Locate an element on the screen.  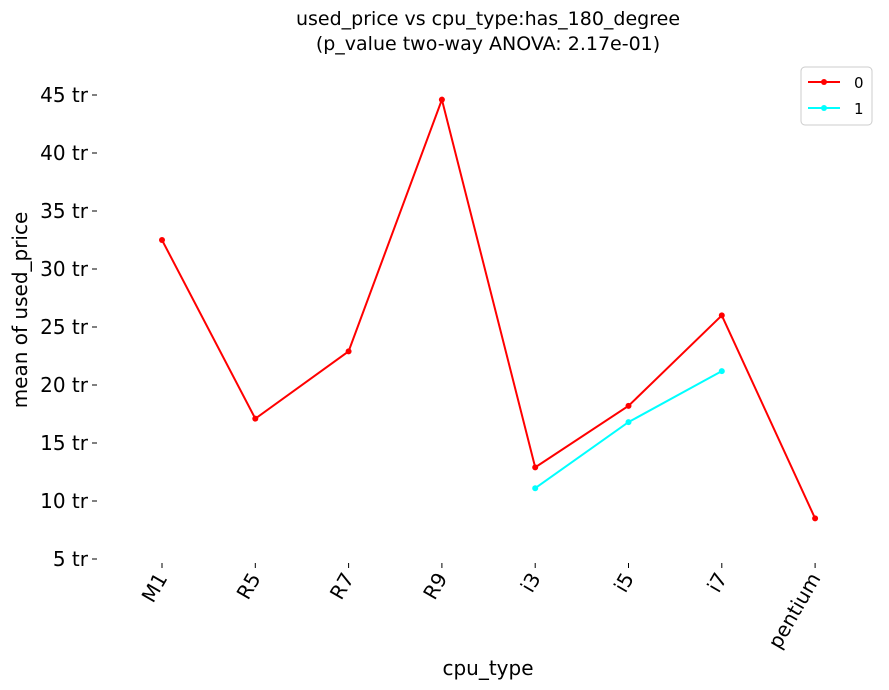
x-axis: M1 R5 R7 R9 i3 i5 i7 pentium is located at coordinates (481, 608).